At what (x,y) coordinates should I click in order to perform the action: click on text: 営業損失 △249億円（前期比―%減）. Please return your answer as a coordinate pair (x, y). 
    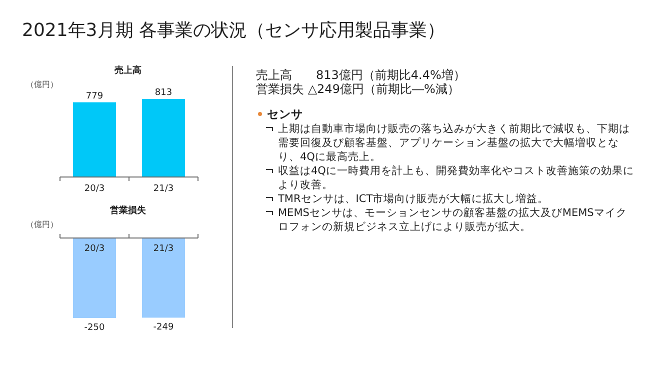
    Looking at the image, I should click on (358, 89).